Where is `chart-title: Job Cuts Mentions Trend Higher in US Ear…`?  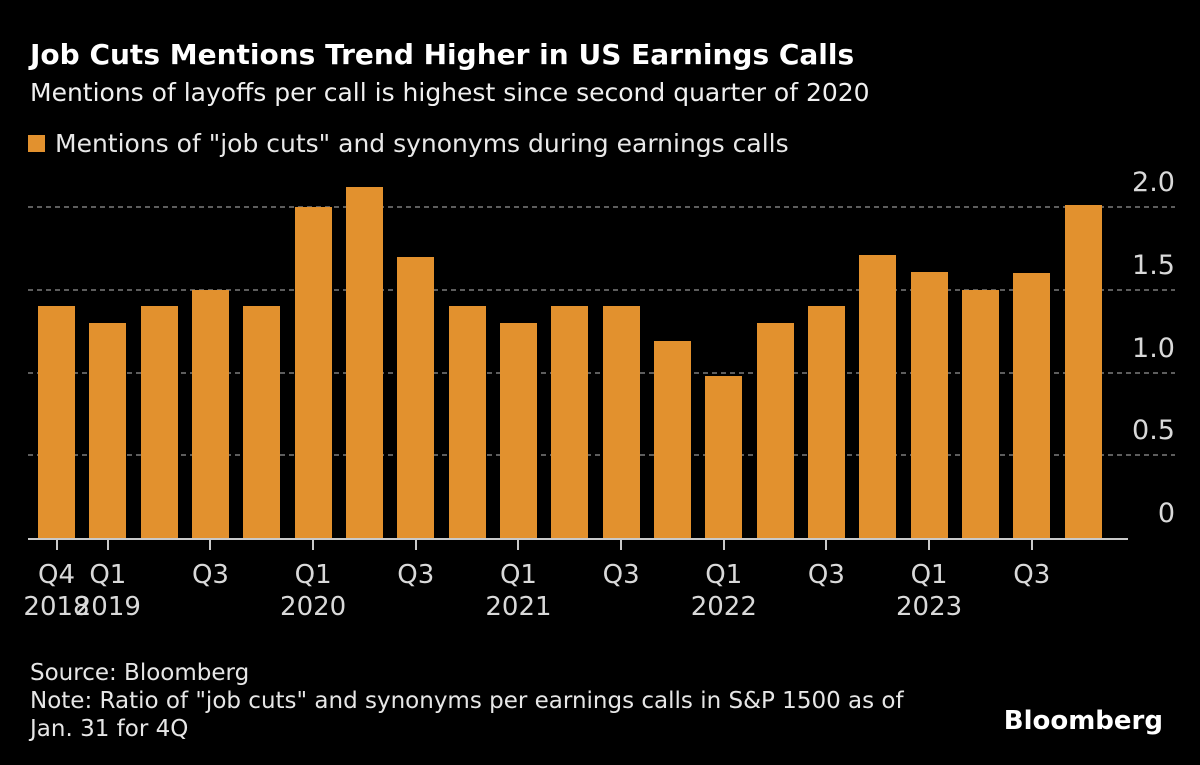 chart-title: Job Cuts Mentions Trend Higher in US Ear… is located at coordinates (442, 54).